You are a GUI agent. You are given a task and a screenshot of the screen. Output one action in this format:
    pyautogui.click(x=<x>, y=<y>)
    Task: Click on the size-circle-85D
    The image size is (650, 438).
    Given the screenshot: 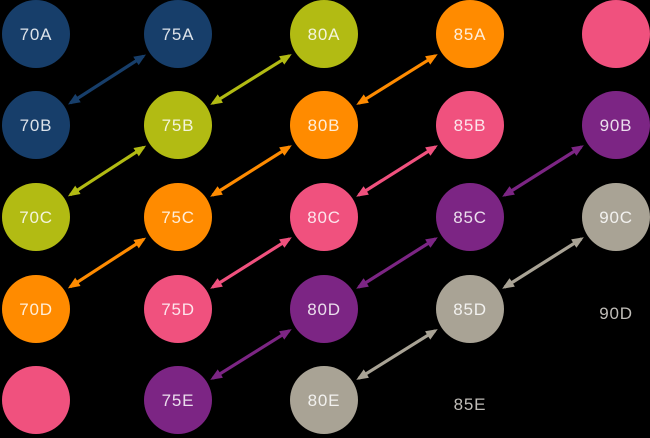 What is the action you would take?
    pyautogui.click(x=470, y=309)
    